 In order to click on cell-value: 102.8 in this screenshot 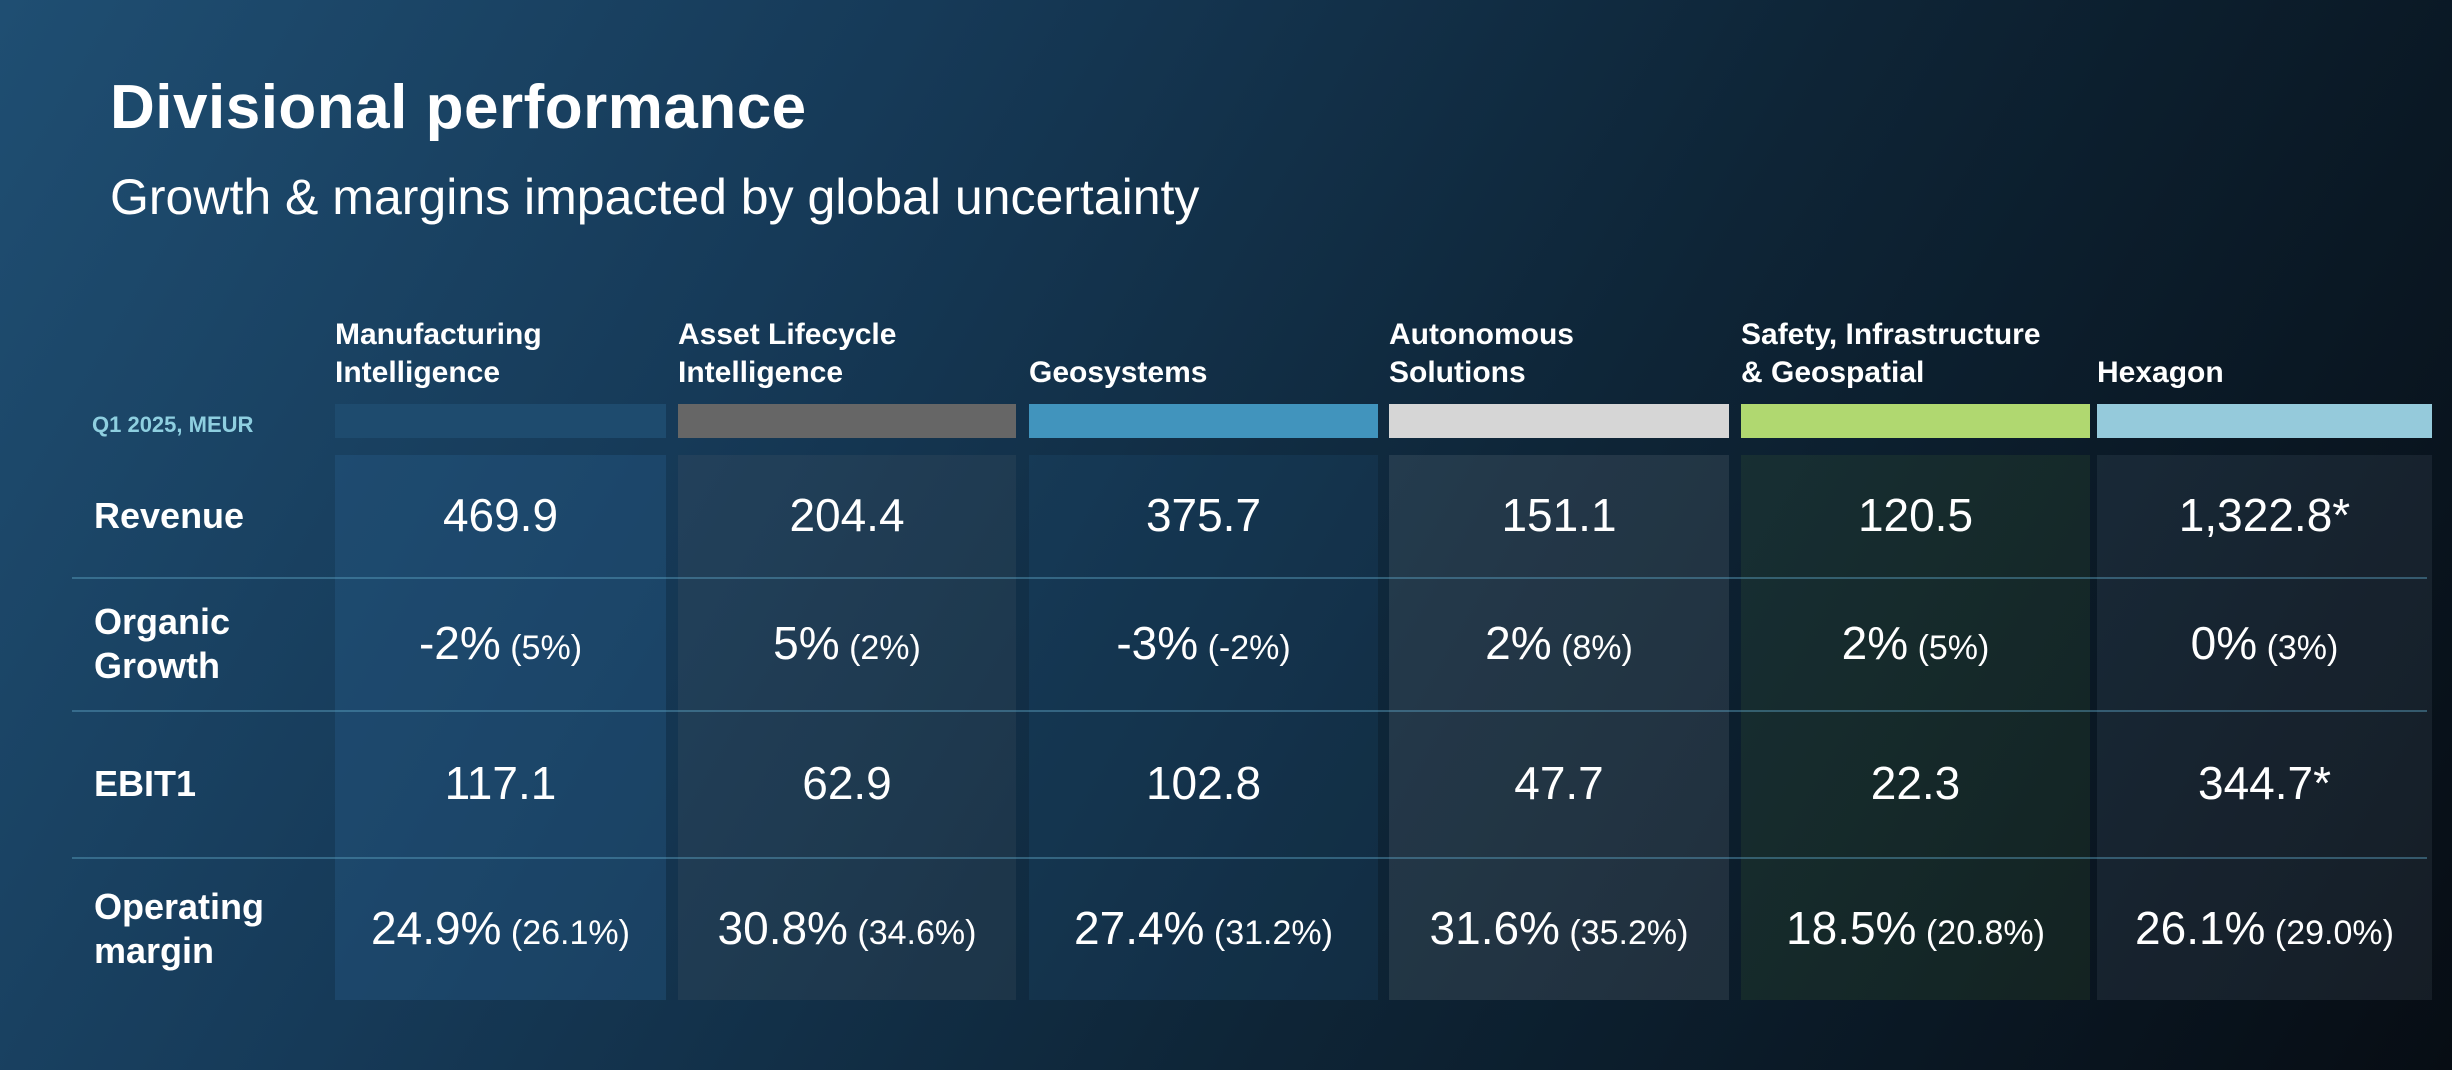, I will do `click(1203, 782)`.